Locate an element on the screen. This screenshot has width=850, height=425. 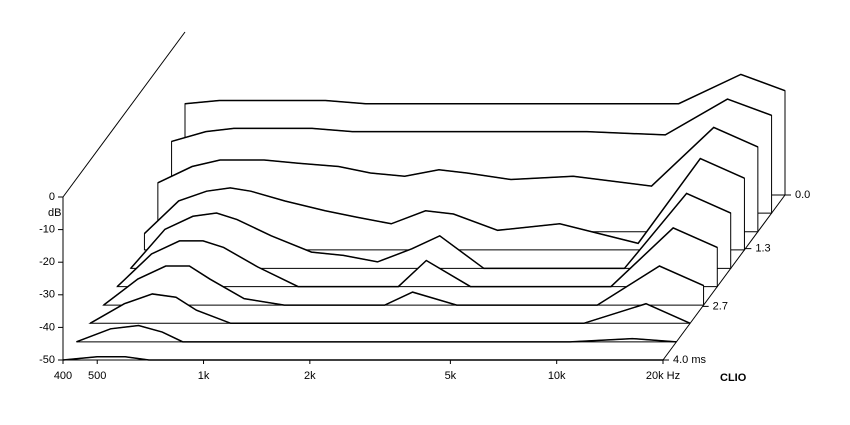
x-tick-label: 500 is located at coordinates (97, 376).